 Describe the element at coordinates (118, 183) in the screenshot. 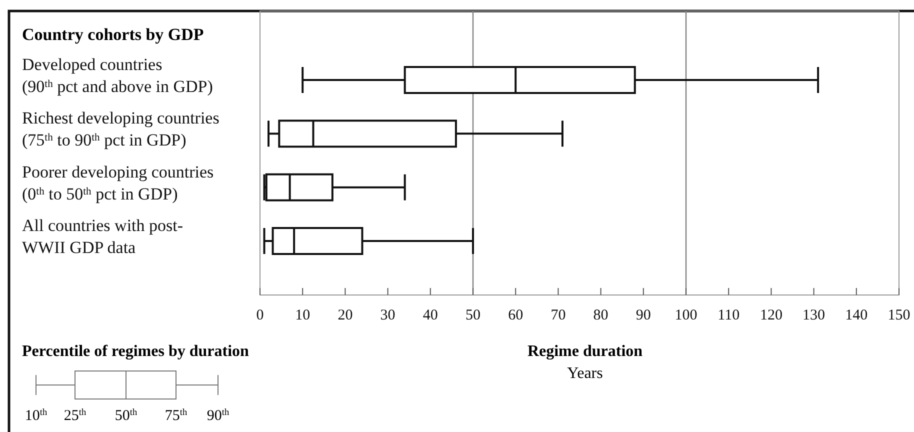

I see `y-tick-label: Poorer developing countries (0$^{th}$ to 50$^{th}$ pct in GDP)` at that location.